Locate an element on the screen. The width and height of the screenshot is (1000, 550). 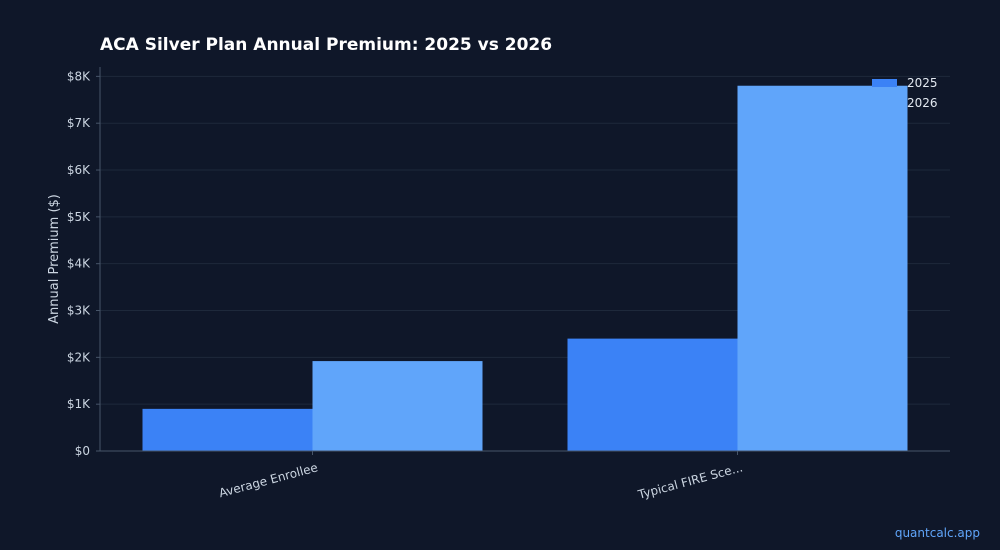
x-tick-label: Average Enrollee is located at coordinates (268, 480).